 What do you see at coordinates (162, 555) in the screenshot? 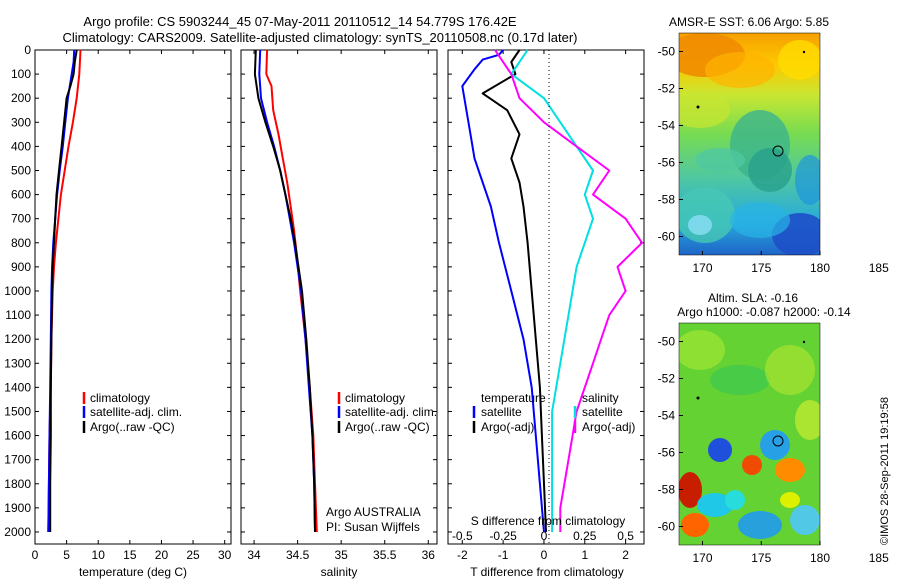
I see `x-tick-label: 20` at bounding box center [162, 555].